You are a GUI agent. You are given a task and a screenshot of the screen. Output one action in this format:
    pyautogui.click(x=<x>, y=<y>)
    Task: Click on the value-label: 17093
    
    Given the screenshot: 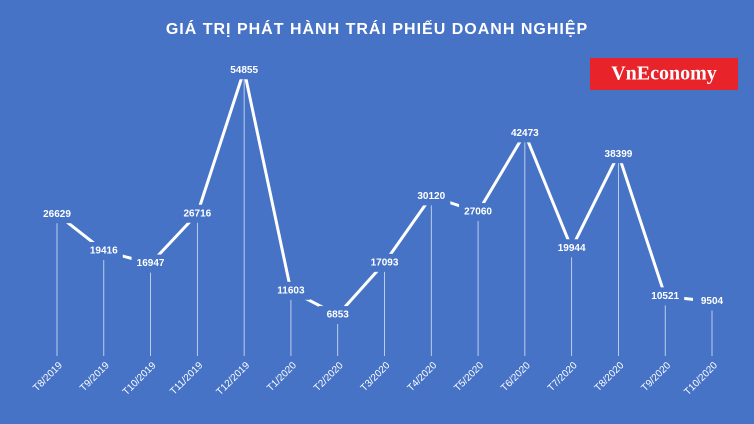 What is the action you would take?
    pyautogui.click(x=385, y=262)
    